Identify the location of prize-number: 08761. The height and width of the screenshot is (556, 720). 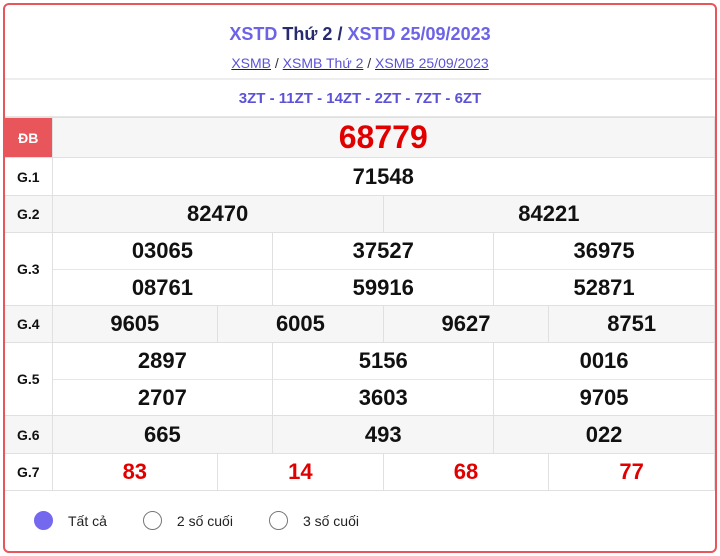
(162, 287).